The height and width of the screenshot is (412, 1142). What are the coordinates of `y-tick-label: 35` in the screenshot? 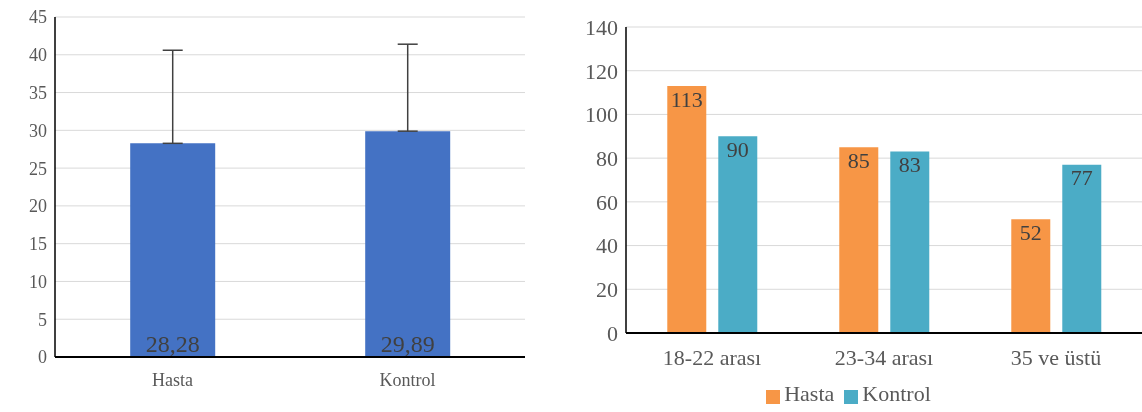 It's located at (38, 92).